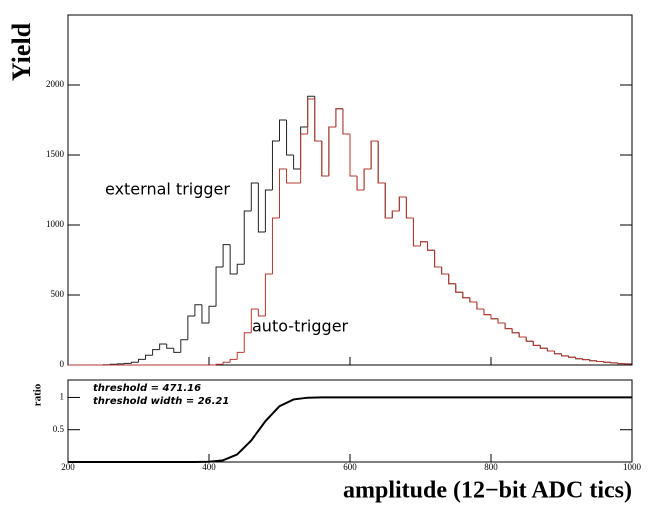  What do you see at coordinates (209, 467) in the screenshot?
I see `x-tick-label: 400` at bounding box center [209, 467].